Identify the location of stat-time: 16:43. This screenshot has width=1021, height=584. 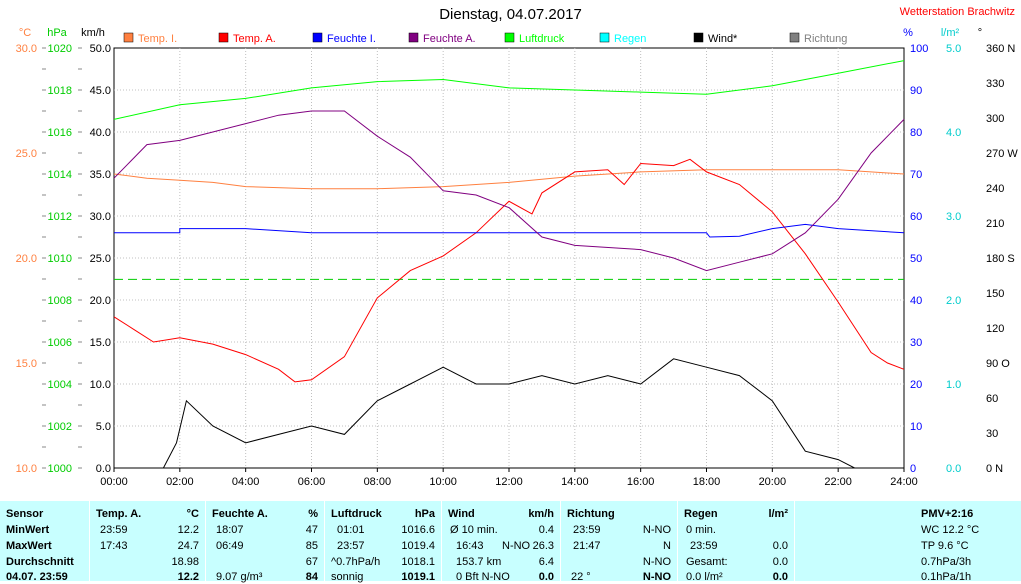
(470, 546).